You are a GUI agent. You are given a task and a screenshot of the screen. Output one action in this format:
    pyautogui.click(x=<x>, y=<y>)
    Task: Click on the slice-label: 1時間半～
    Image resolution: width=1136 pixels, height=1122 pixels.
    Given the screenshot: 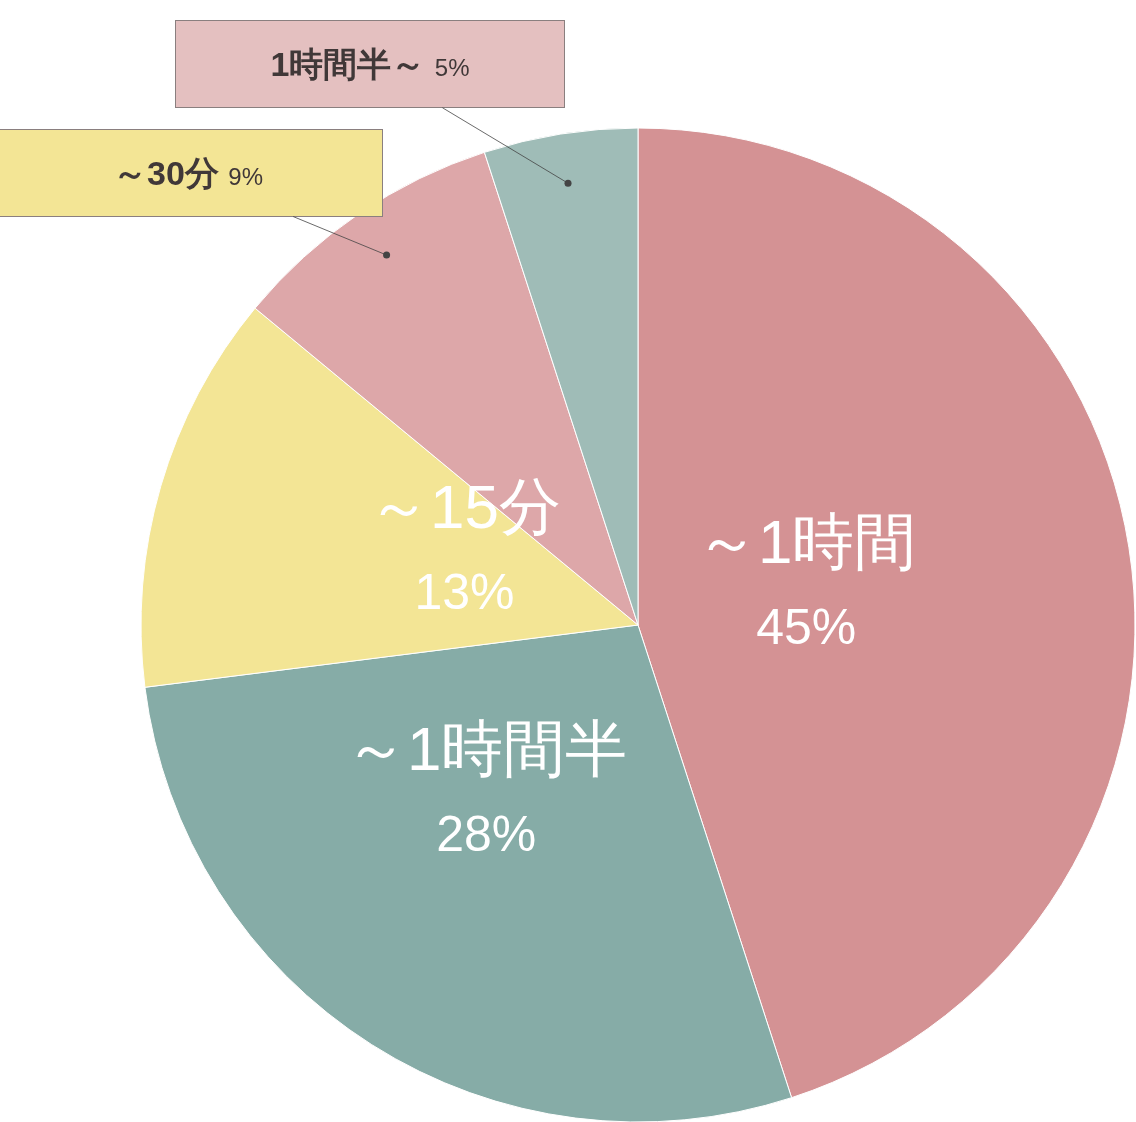 What is the action you would take?
    pyautogui.click(x=348, y=64)
    